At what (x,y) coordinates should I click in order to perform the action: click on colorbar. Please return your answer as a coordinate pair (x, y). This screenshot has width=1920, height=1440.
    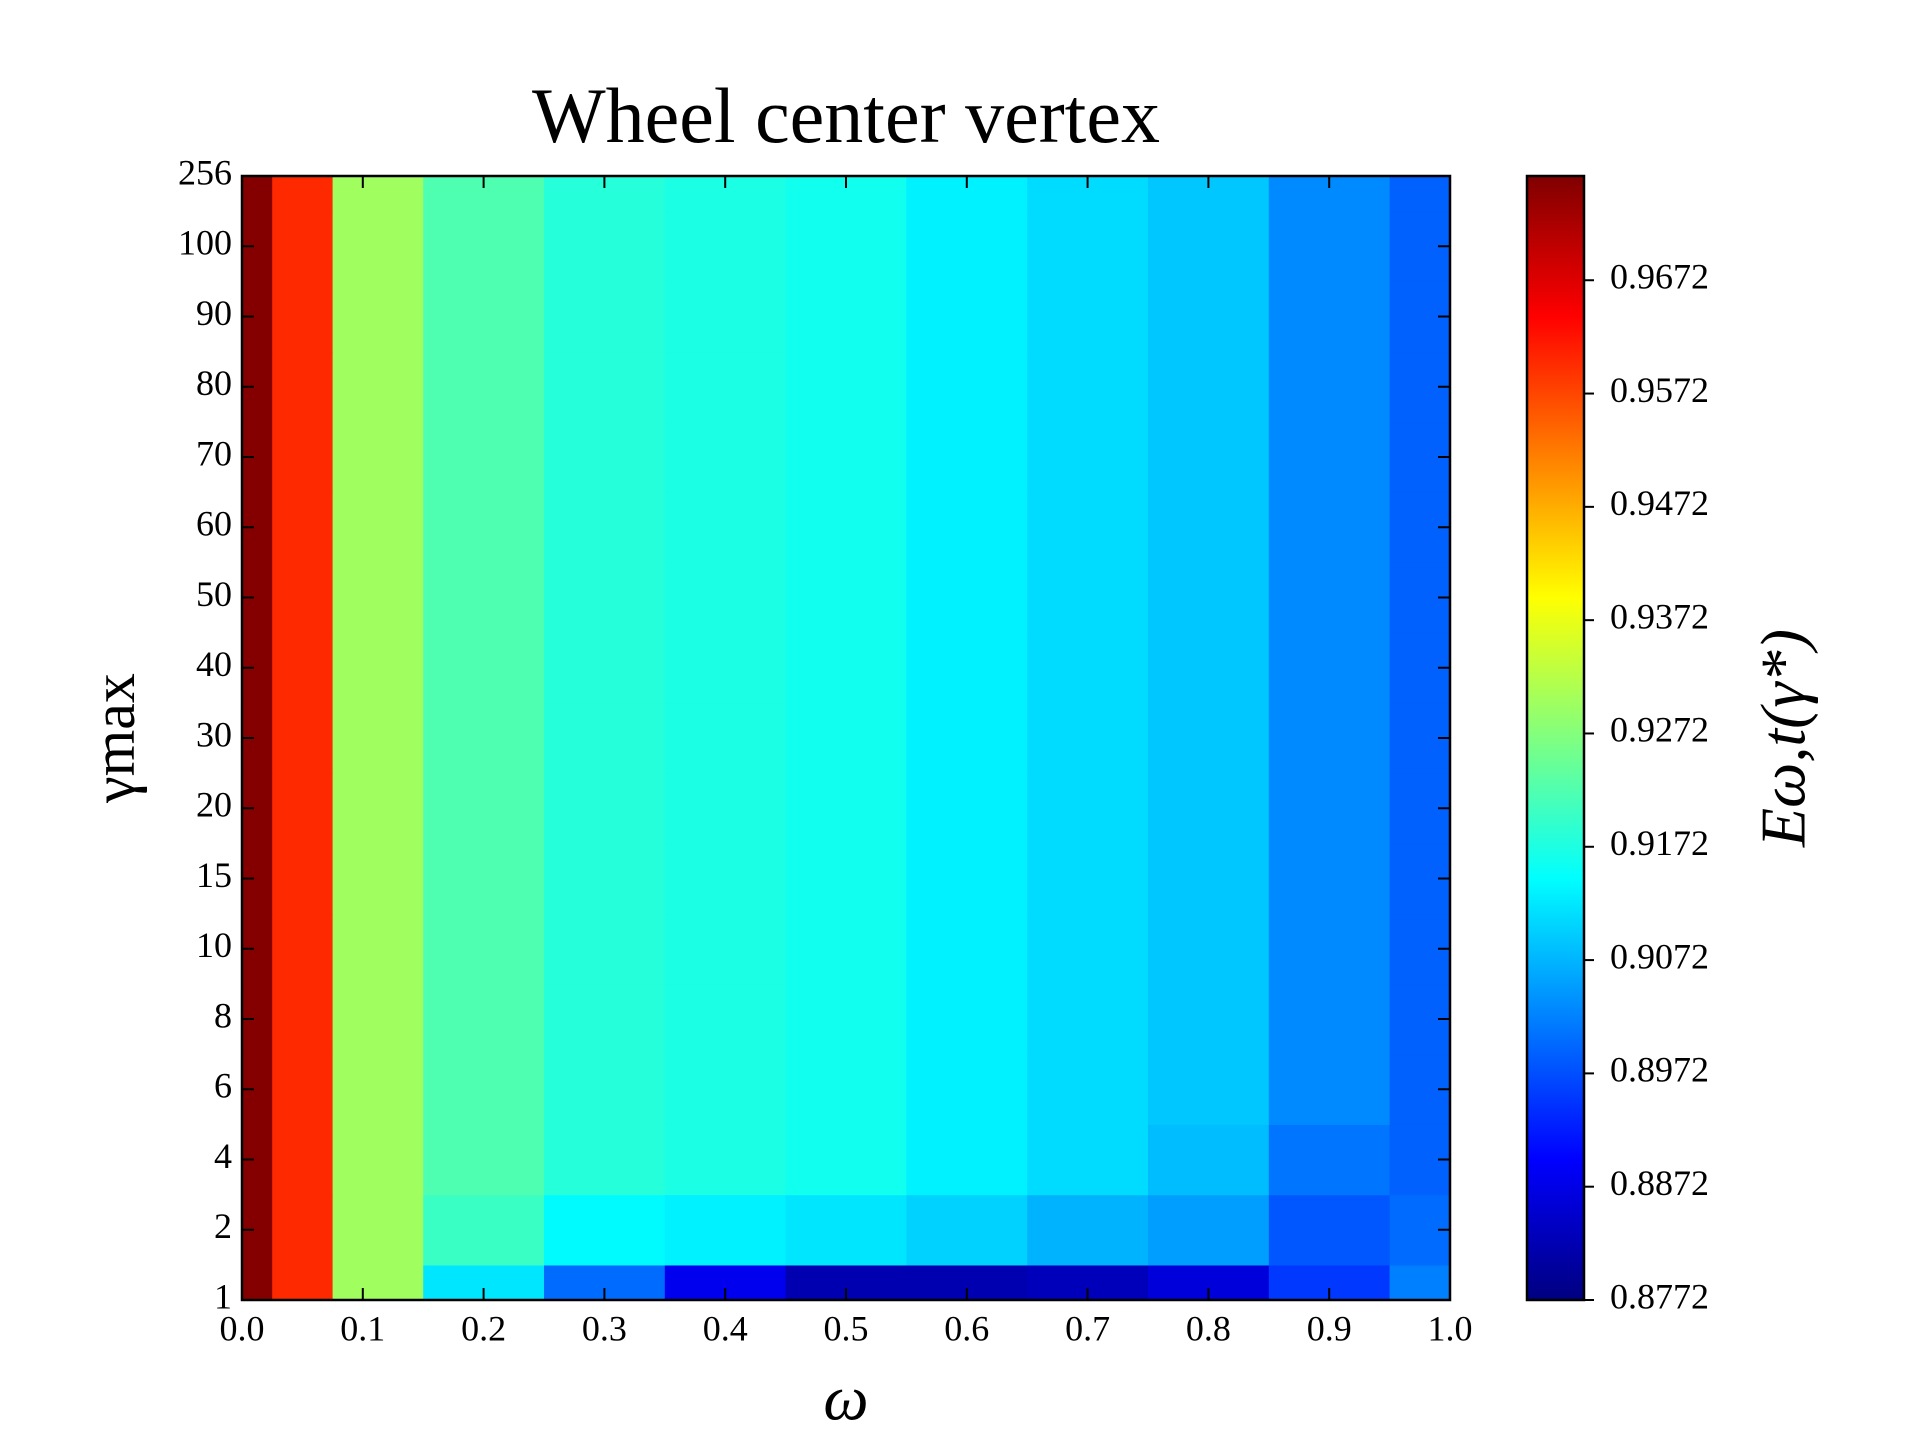
    Looking at the image, I should click on (1555, 738).